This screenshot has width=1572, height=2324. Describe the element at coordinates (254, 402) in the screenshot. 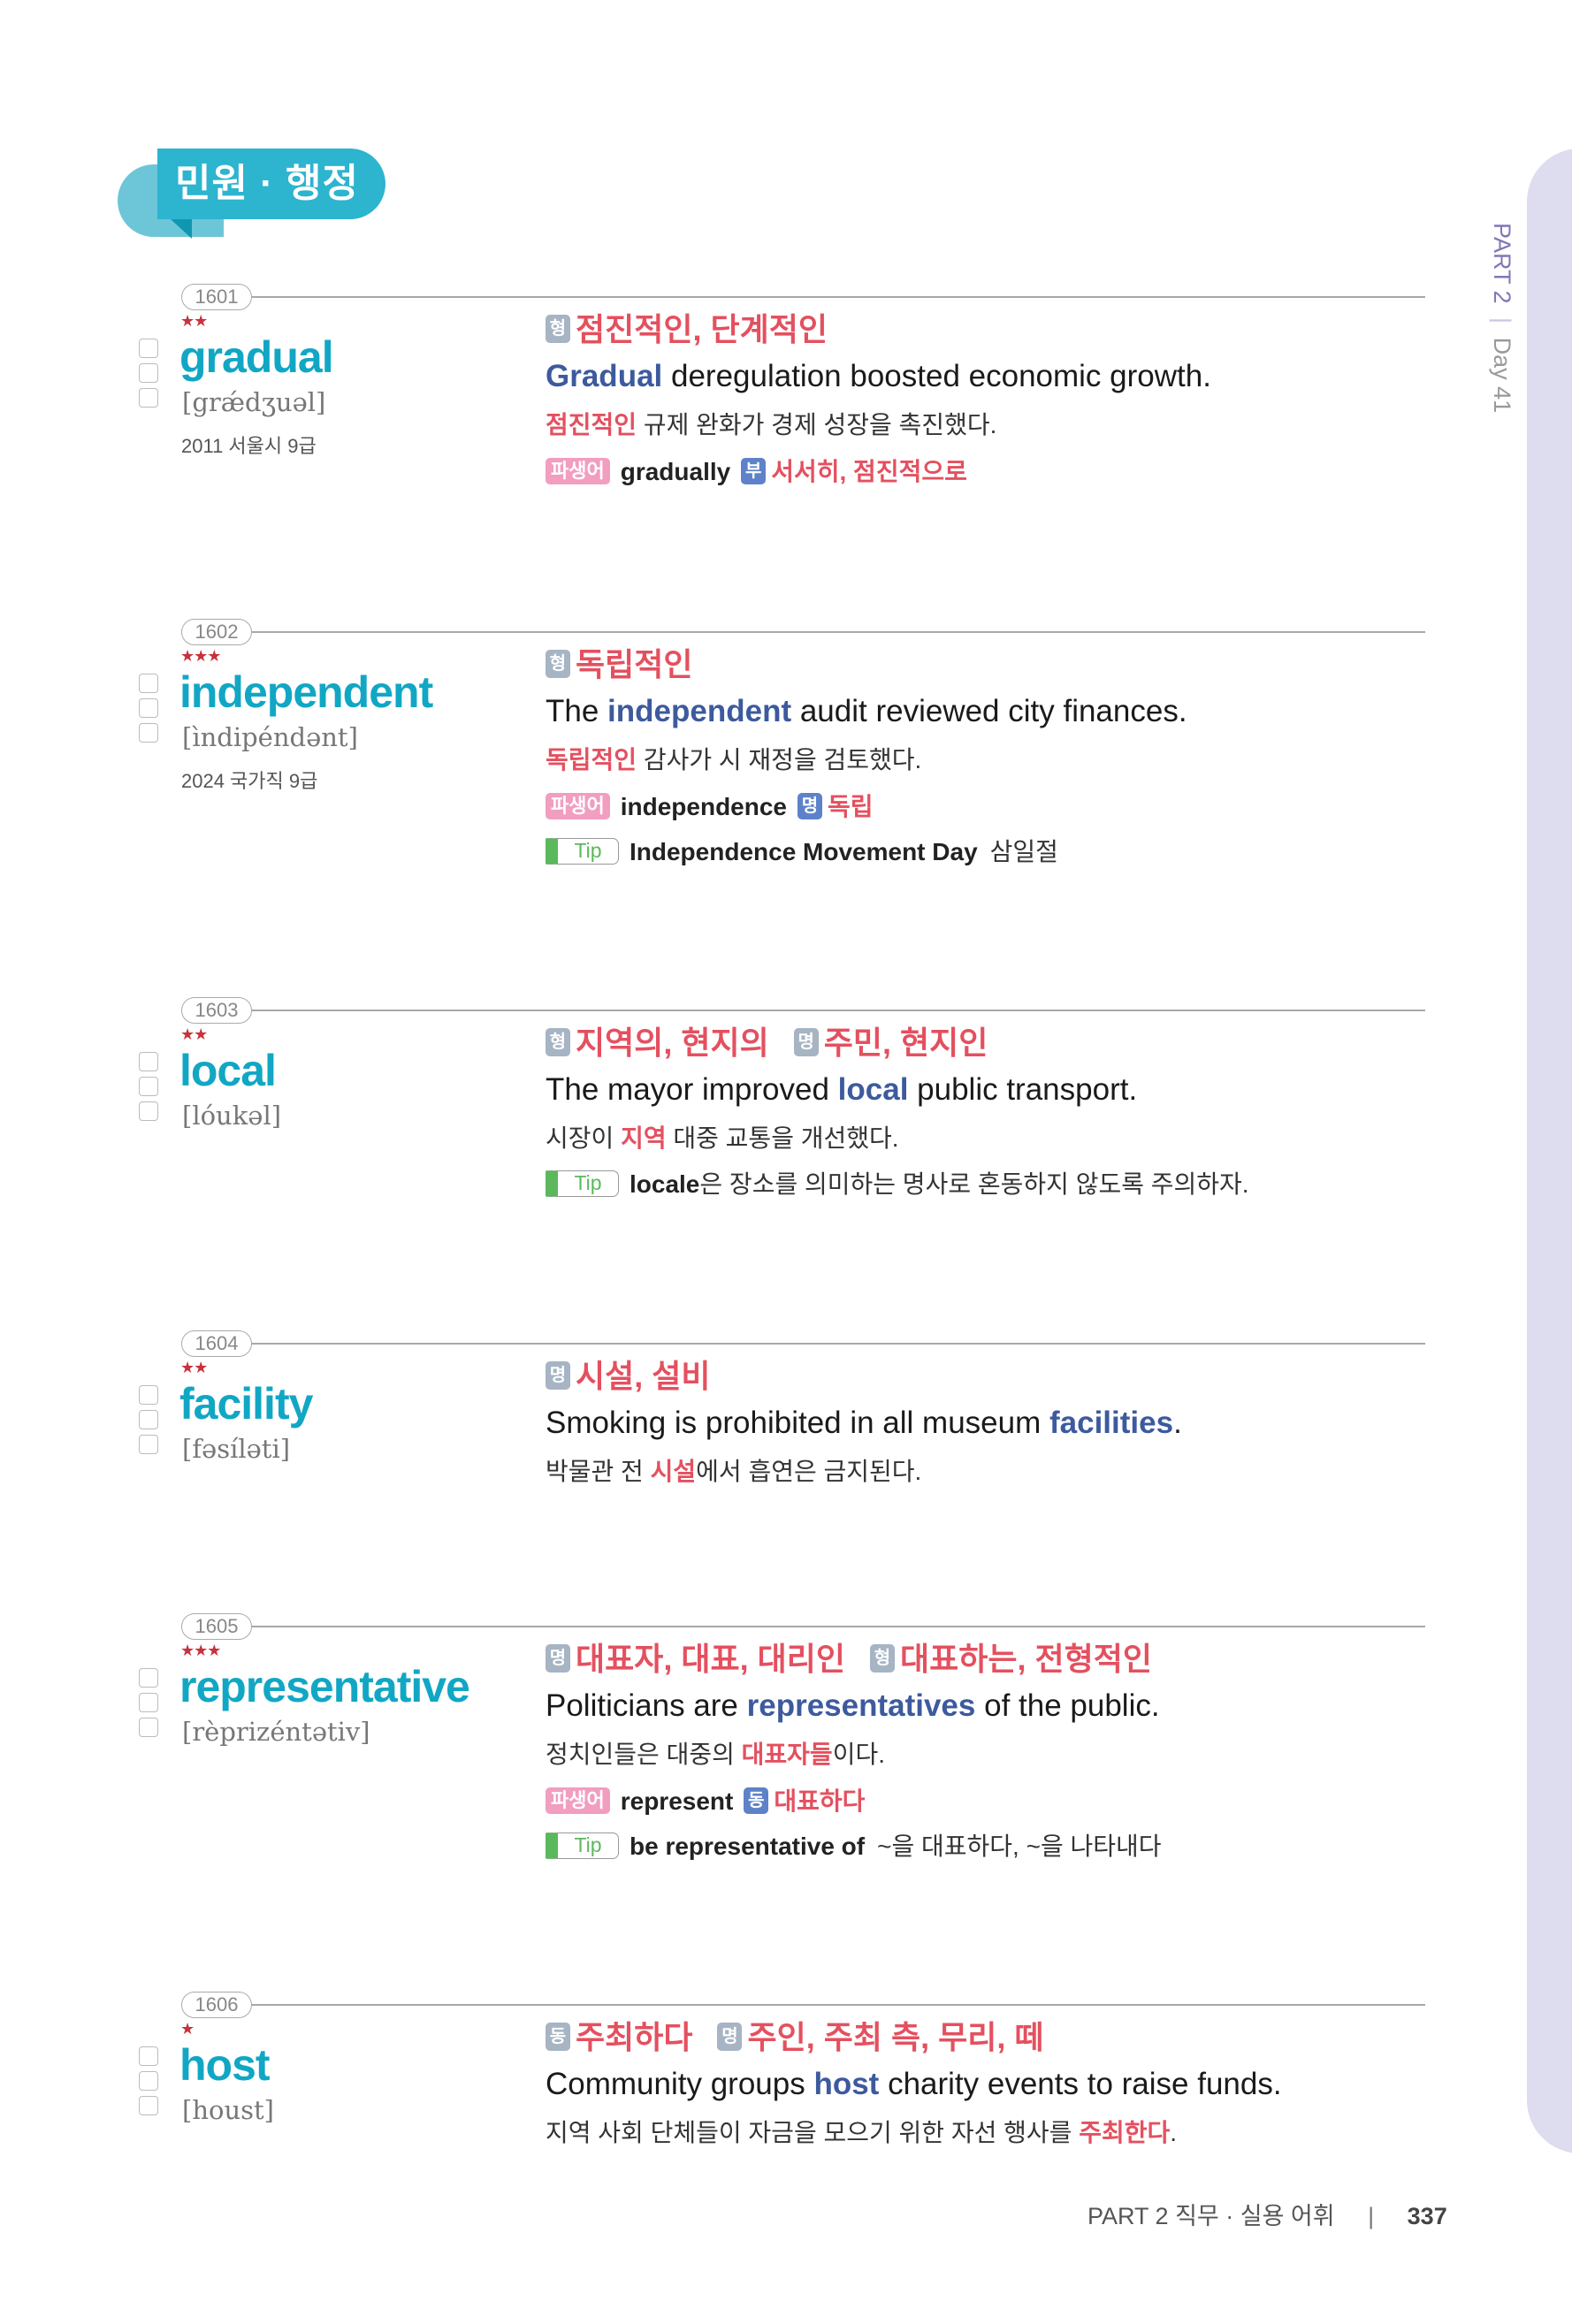

I see `pronunciation: [grǽdʒuəl]` at that location.